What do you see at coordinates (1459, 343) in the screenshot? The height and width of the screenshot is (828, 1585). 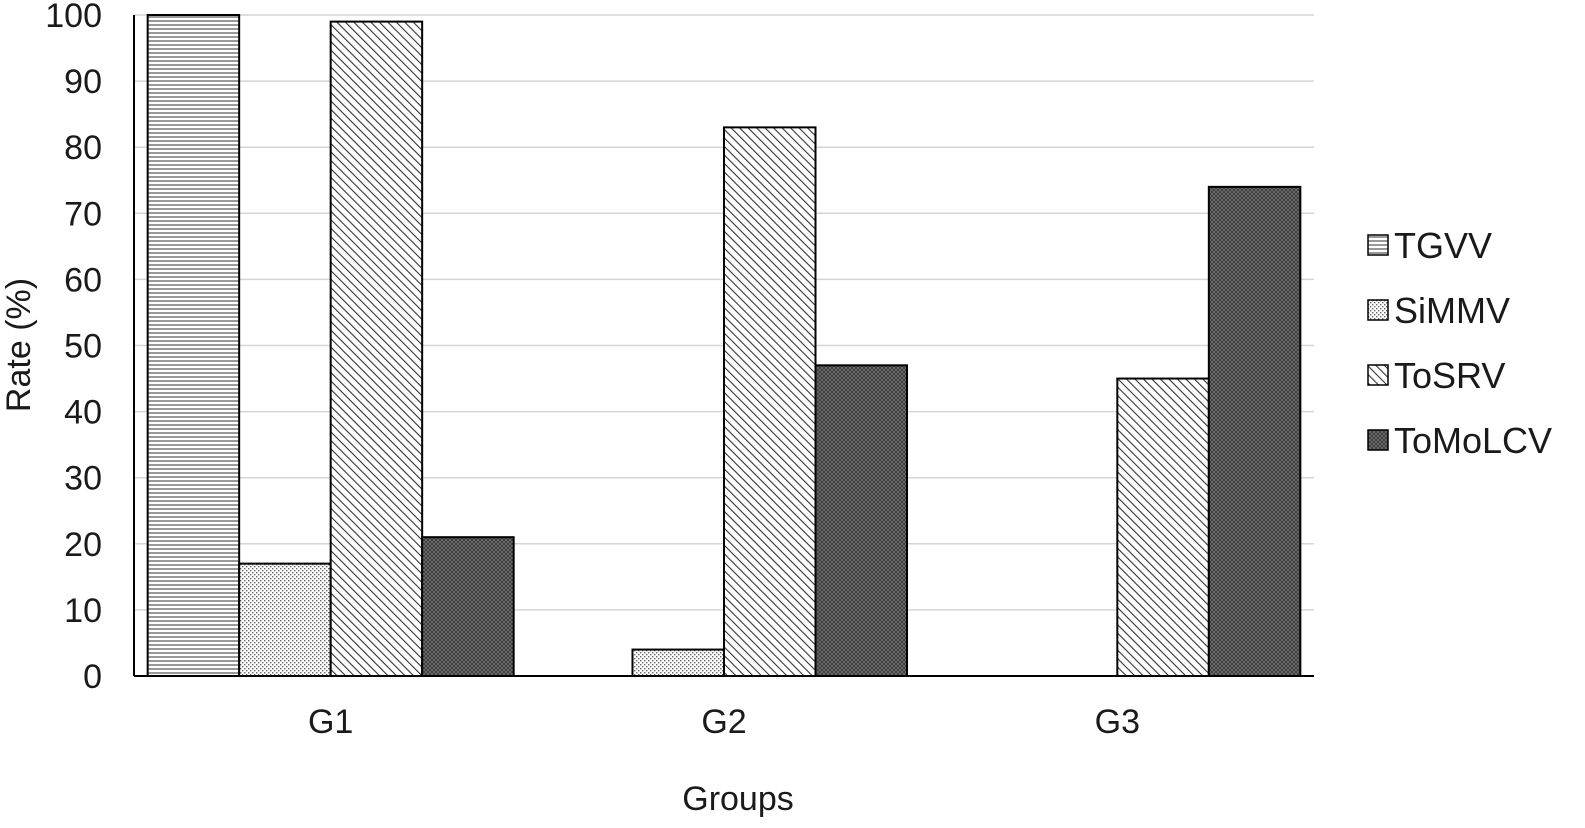 I see `legend: TGVV SiMMV ToSRV ToMoLCV` at bounding box center [1459, 343].